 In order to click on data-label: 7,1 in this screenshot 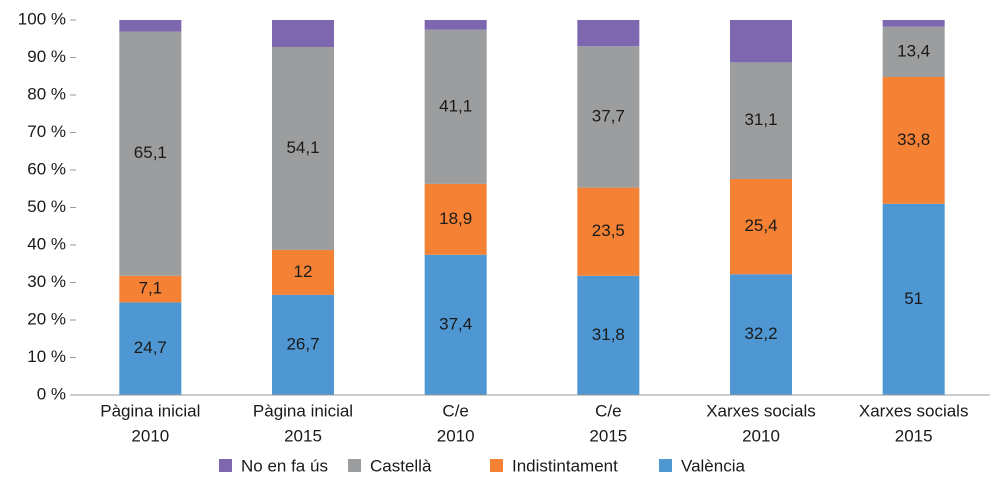, I will do `click(151, 288)`.